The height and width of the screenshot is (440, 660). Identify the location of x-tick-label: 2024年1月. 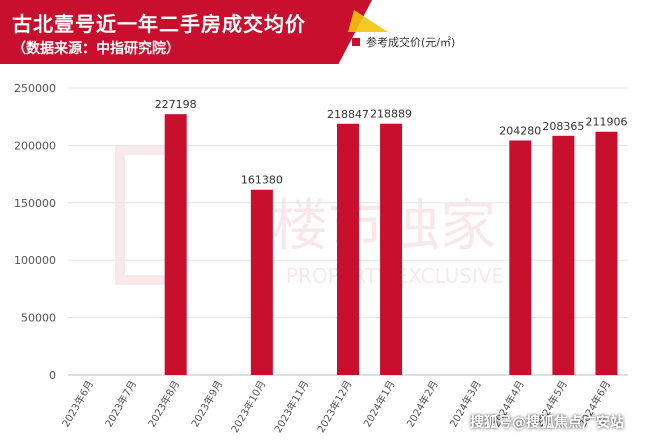
(379, 403).